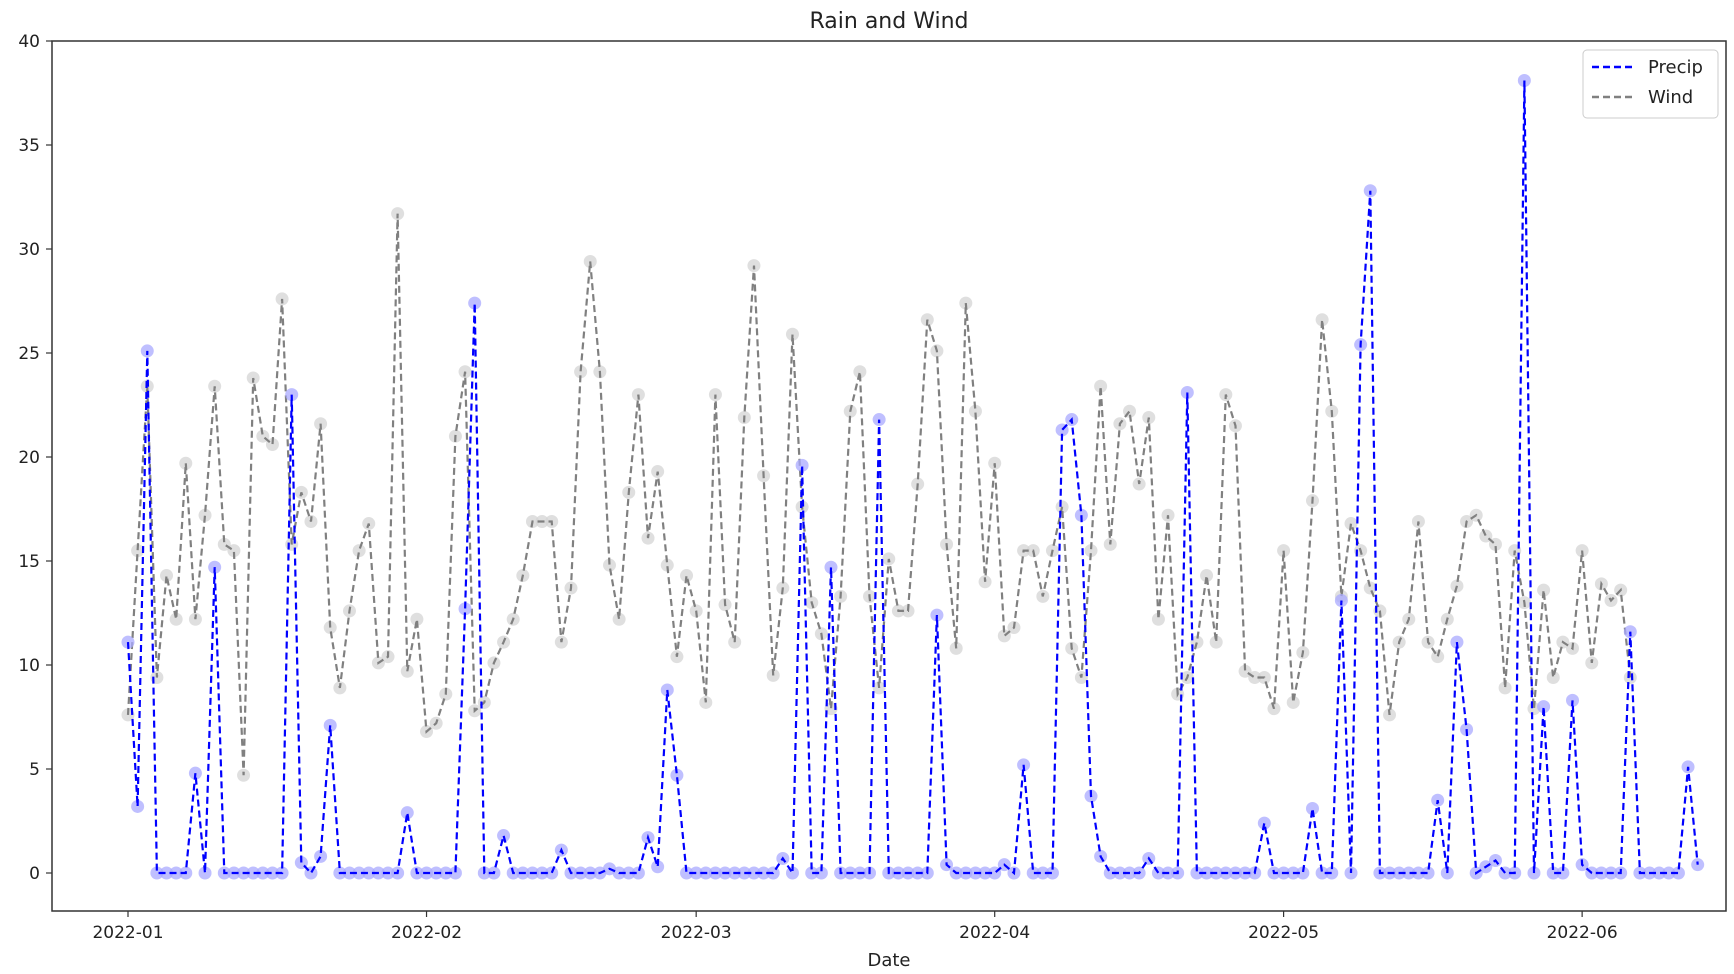 Image resolution: width=1734 pixels, height=974 pixels. Describe the element at coordinates (29, 458) in the screenshot. I see `y-tick-label: 20` at that location.